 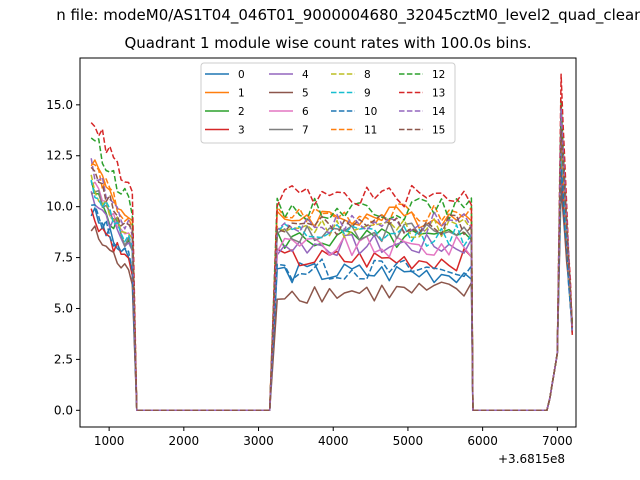 I want to click on x-tick-label: 1000, so click(x=109, y=441).